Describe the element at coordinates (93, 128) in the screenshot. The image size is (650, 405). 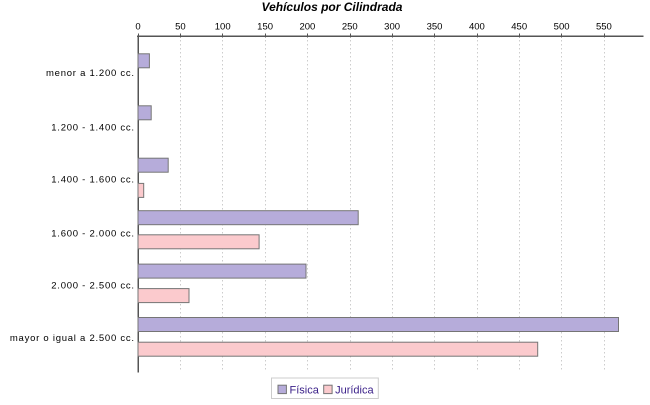
I see `svg-text: 1.200 - 1.400 cc.` at that location.